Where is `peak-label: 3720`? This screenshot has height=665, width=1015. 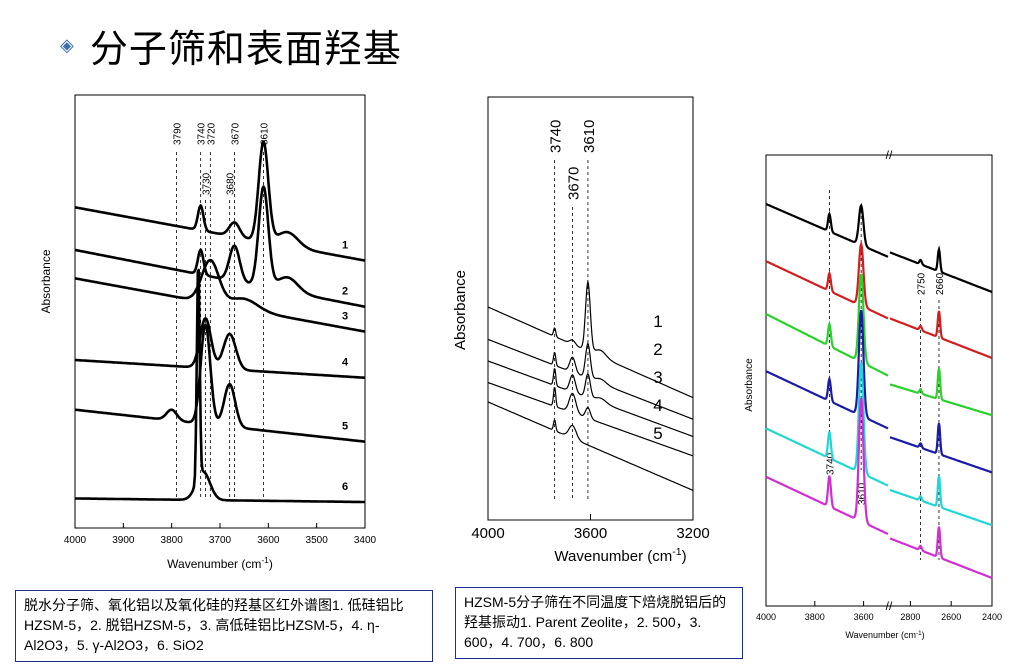
peak-label: 3720 is located at coordinates (211, 133).